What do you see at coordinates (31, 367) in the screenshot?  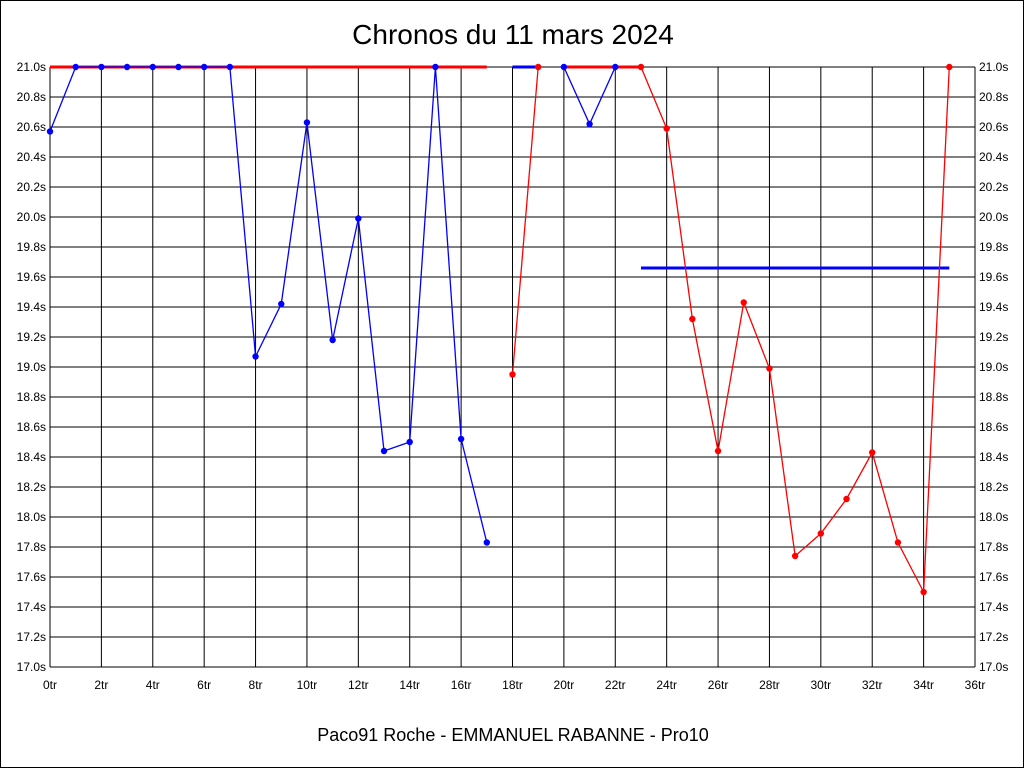 I see `y-tick-label-left: 19.0s` at bounding box center [31, 367].